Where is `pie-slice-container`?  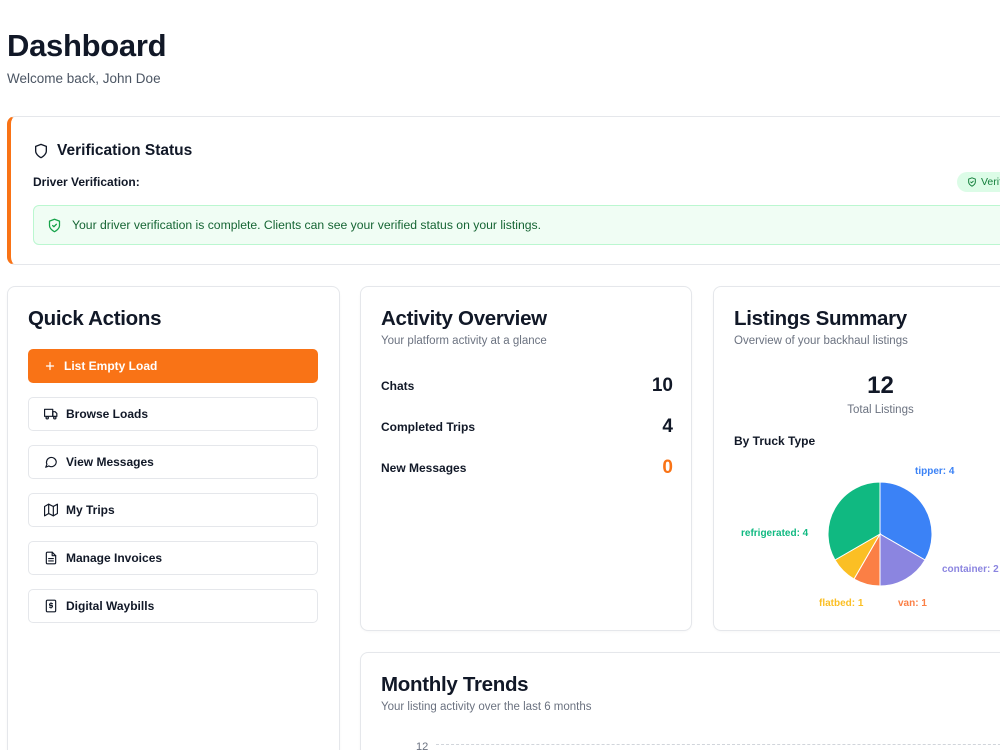 pie-slice-container is located at coordinates (902, 560).